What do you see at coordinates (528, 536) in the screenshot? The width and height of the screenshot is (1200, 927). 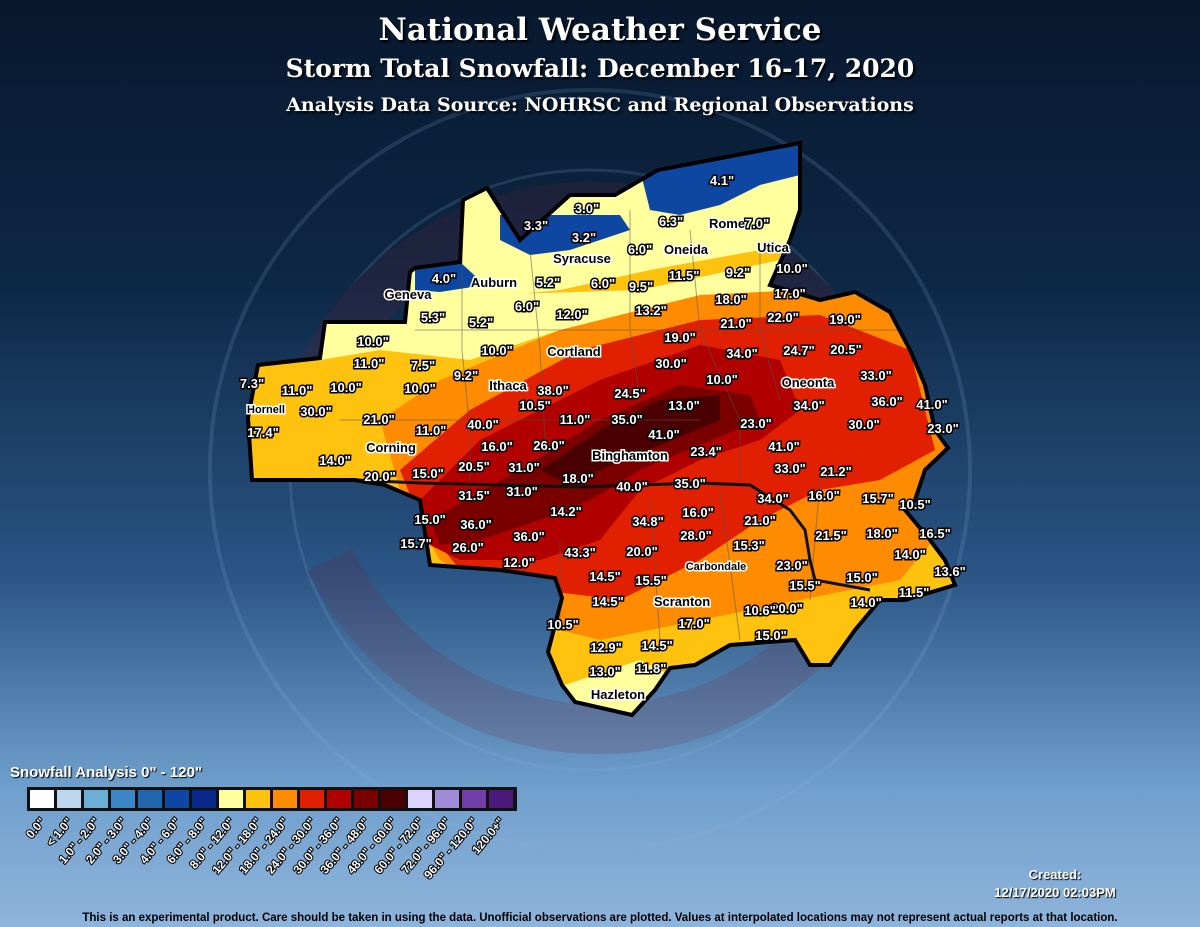 I see `snowfall-observation: 36.0"` at bounding box center [528, 536].